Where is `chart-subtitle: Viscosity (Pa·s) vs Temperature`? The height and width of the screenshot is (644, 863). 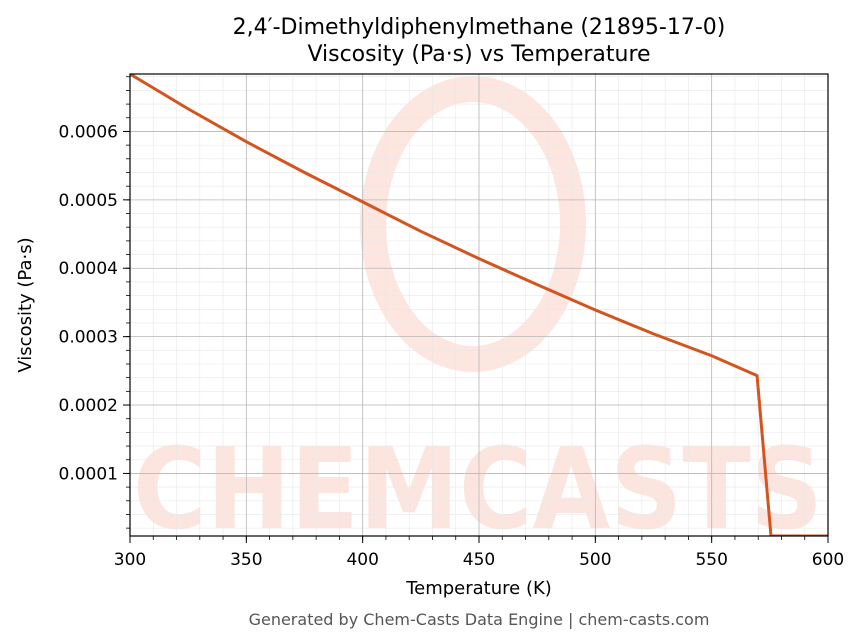
chart-subtitle: Viscosity (Pa·s) vs Temperature is located at coordinates (478, 54).